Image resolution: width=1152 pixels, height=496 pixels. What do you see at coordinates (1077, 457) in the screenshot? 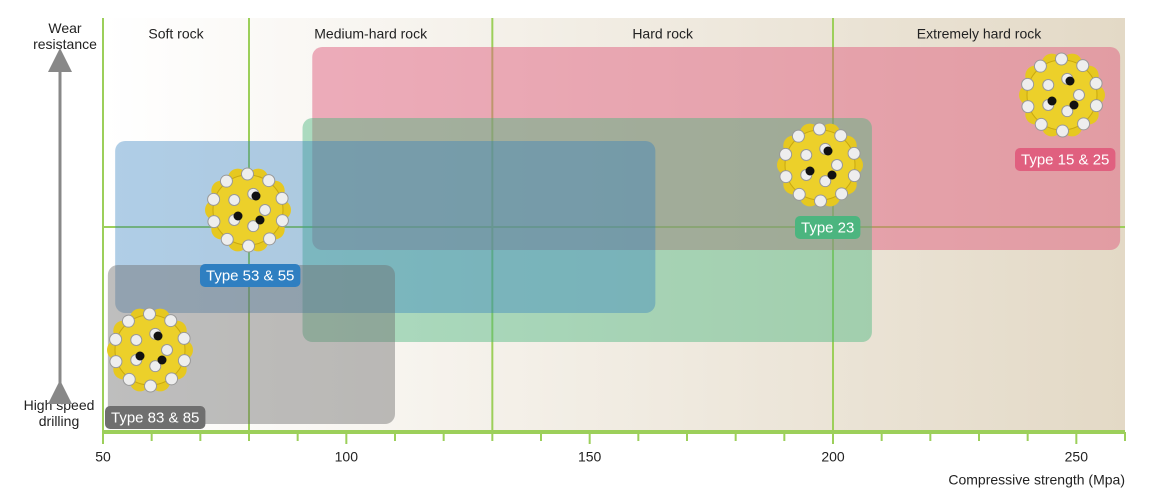
I see `x-tick-label: 250` at bounding box center [1077, 457].